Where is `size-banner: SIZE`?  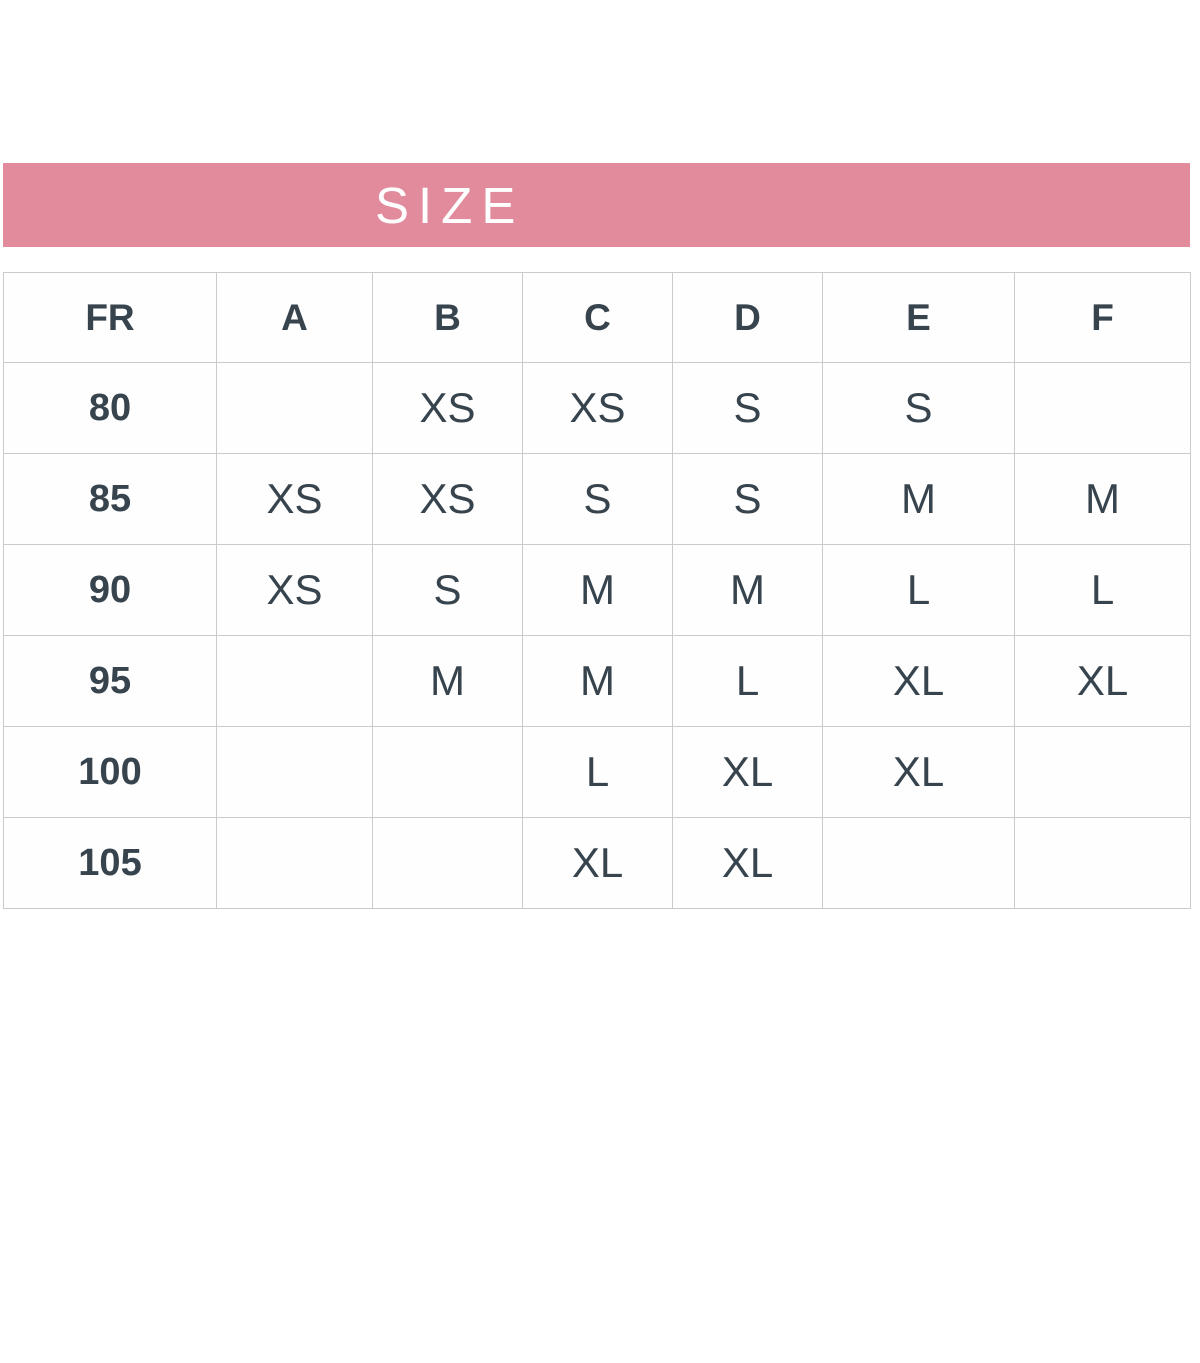
size-banner: SIZE is located at coordinates (596, 205).